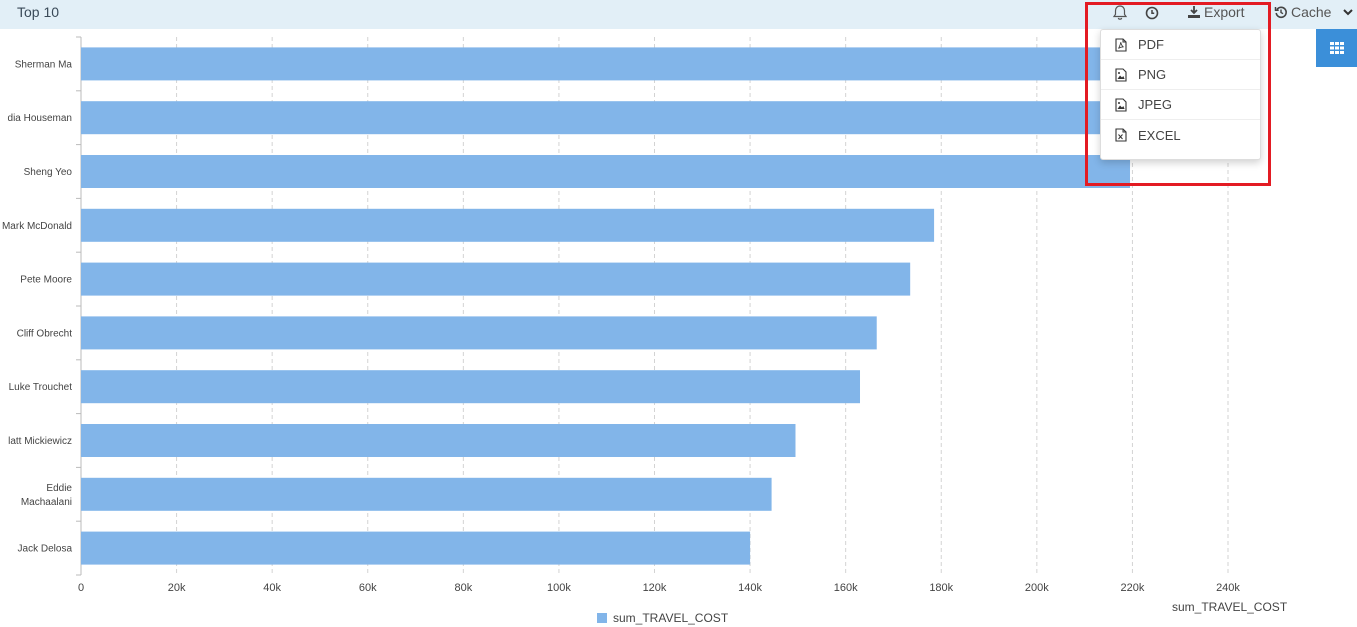 The height and width of the screenshot is (627, 1357). I want to click on y-tick-label: Cliff Obrecht, so click(45, 333).